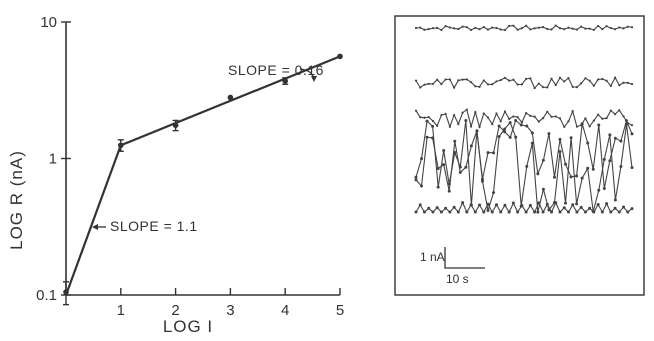 The image size is (654, 341). I want to click on annotation-arrowhead-upper, so click(314, 79).